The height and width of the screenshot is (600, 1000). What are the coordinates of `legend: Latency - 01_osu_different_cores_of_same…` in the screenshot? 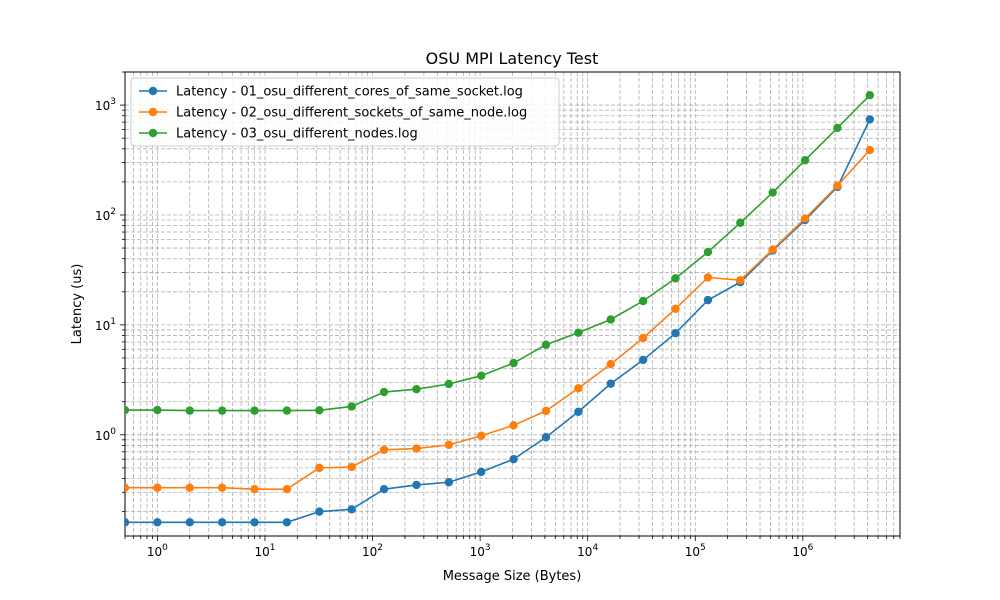 It's located at (345, 112).